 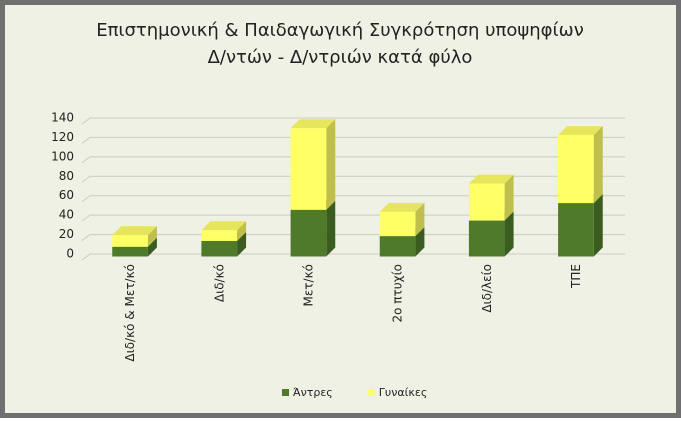 What do you see at coordinates (66, 176) in the screenshot?
I see `y-tick-label: 80` at bounding box center [66, 176].